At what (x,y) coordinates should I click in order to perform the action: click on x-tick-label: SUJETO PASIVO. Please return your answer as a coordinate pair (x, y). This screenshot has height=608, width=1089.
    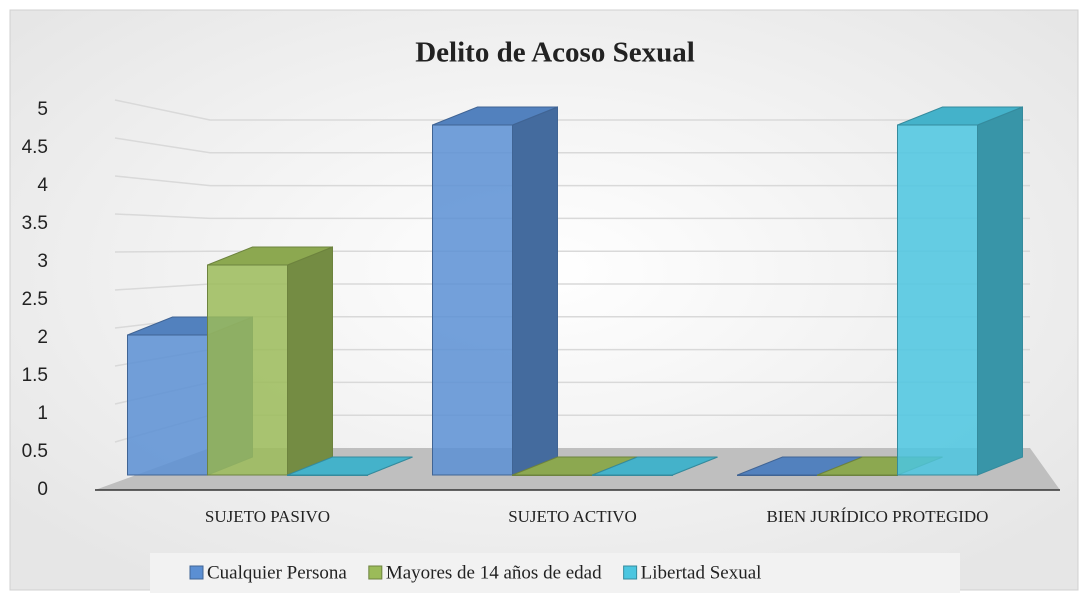
    Looking at the image, I should click on (267, 516).